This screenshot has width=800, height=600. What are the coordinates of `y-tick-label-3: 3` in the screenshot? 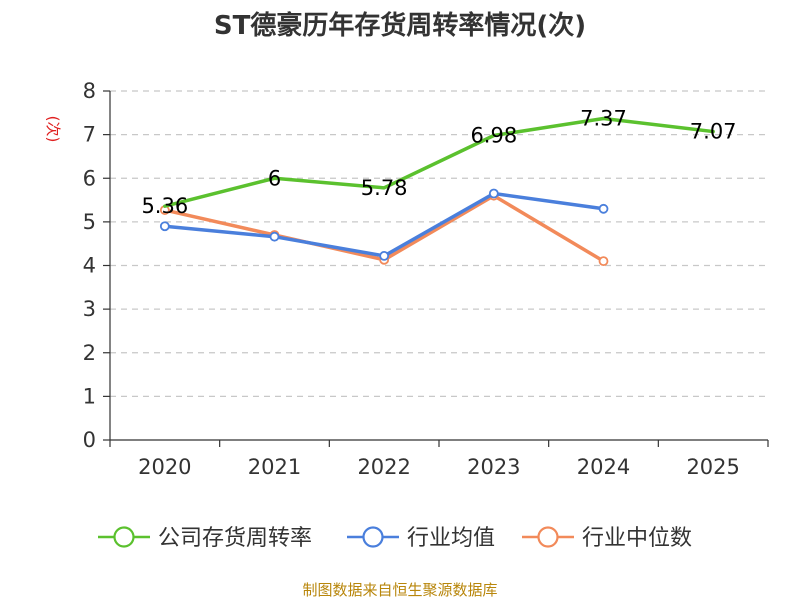 It's located at (89, 309).